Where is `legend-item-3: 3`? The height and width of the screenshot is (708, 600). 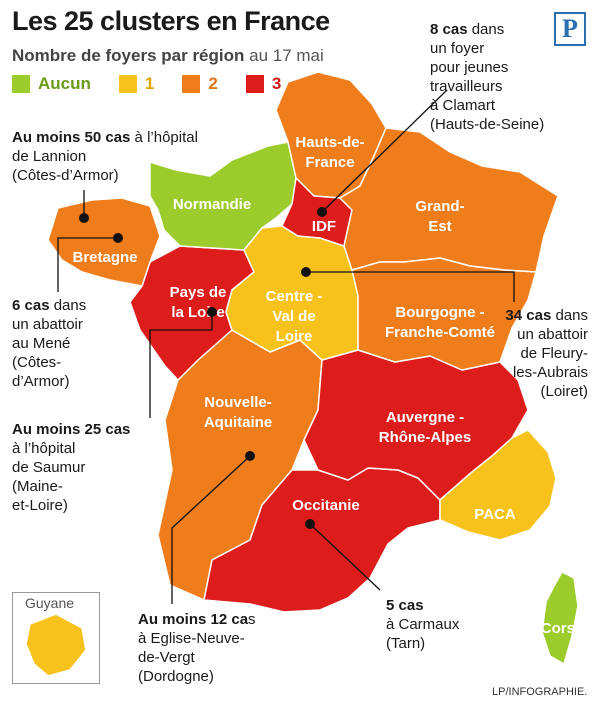
legend-item-3: 3 is located at coordinates (263, 84).